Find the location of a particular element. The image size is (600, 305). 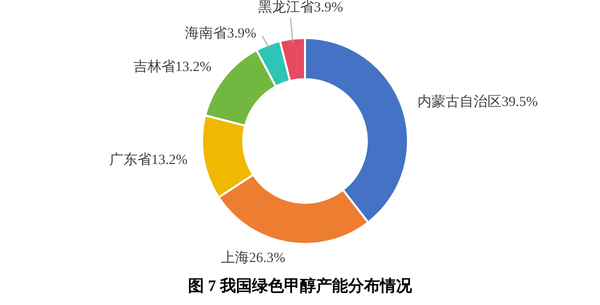

slice-label: 广东省13.2% is located at coordinates (148, 160).